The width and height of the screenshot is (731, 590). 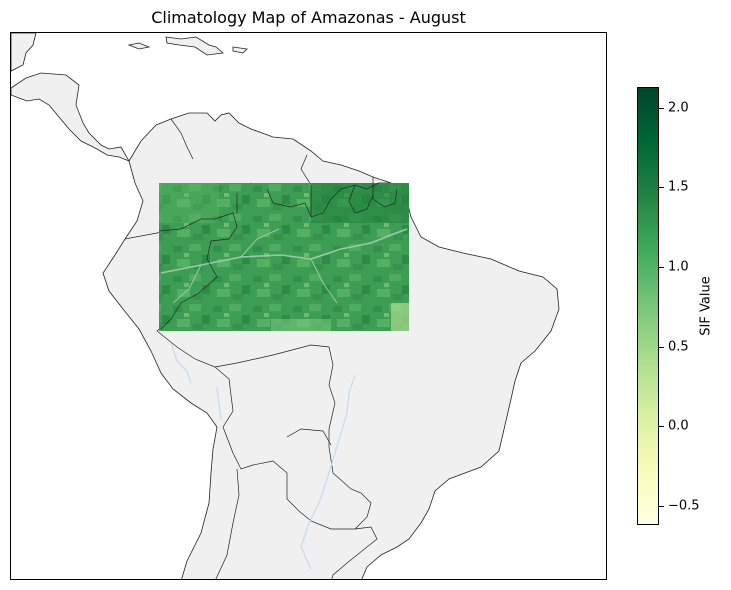 What do you see at coordinates (684, 506) in the screenshot?
I see `colorbar-tick-label: −0.5` at bounding box center [684, 506].